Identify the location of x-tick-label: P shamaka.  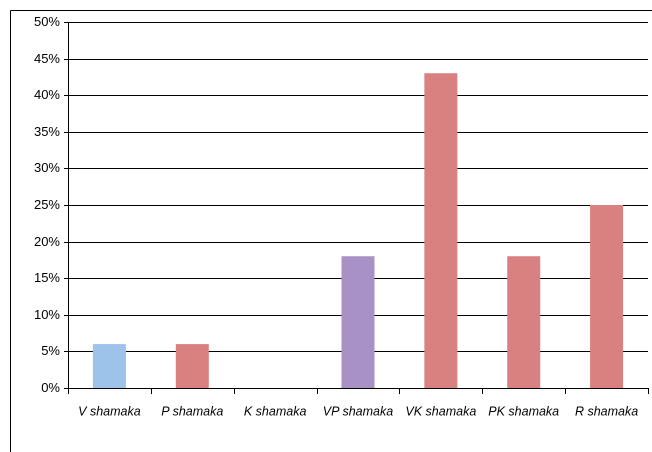
(192, 411).